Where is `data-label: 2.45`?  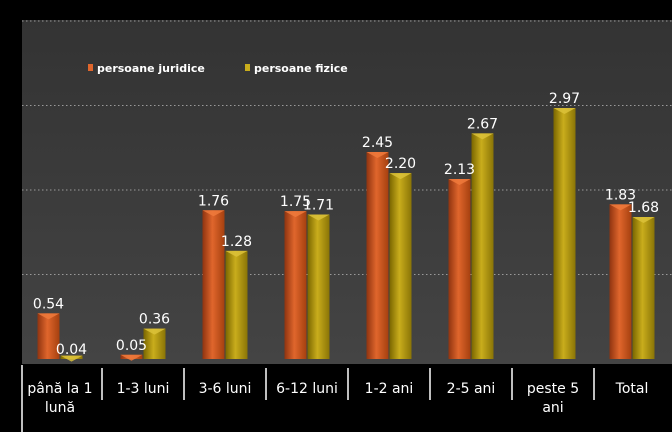
data-label: 2.45 is located at coordinates (377, 143).